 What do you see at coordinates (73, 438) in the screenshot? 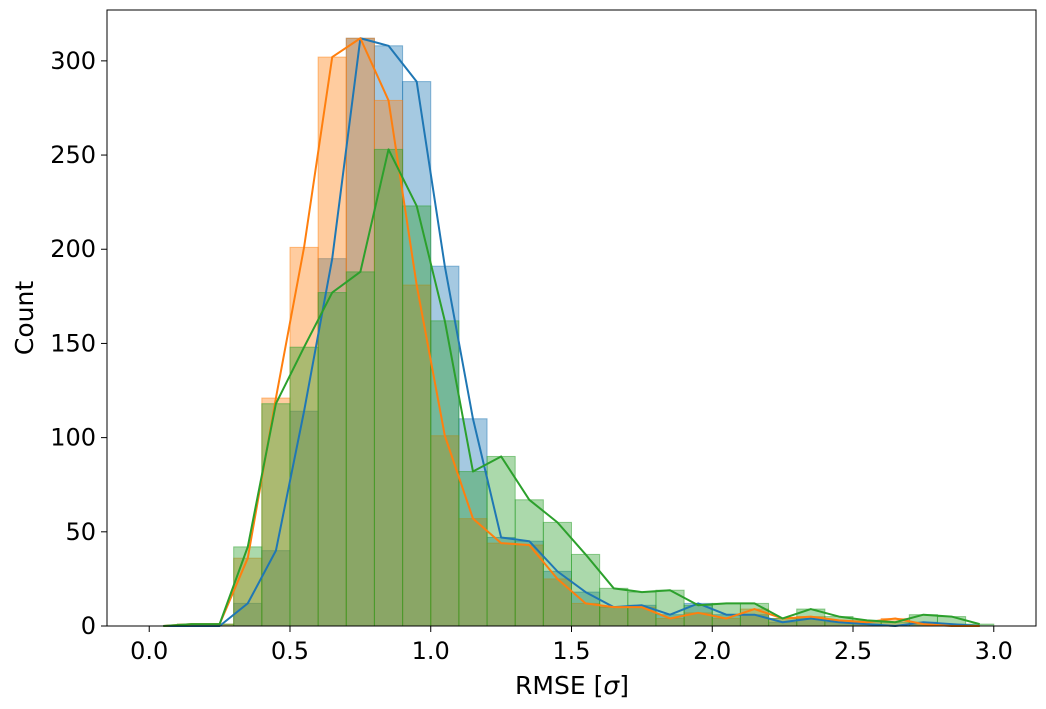
I see `y-tick-label: 100` at bounding box center [73, 438].